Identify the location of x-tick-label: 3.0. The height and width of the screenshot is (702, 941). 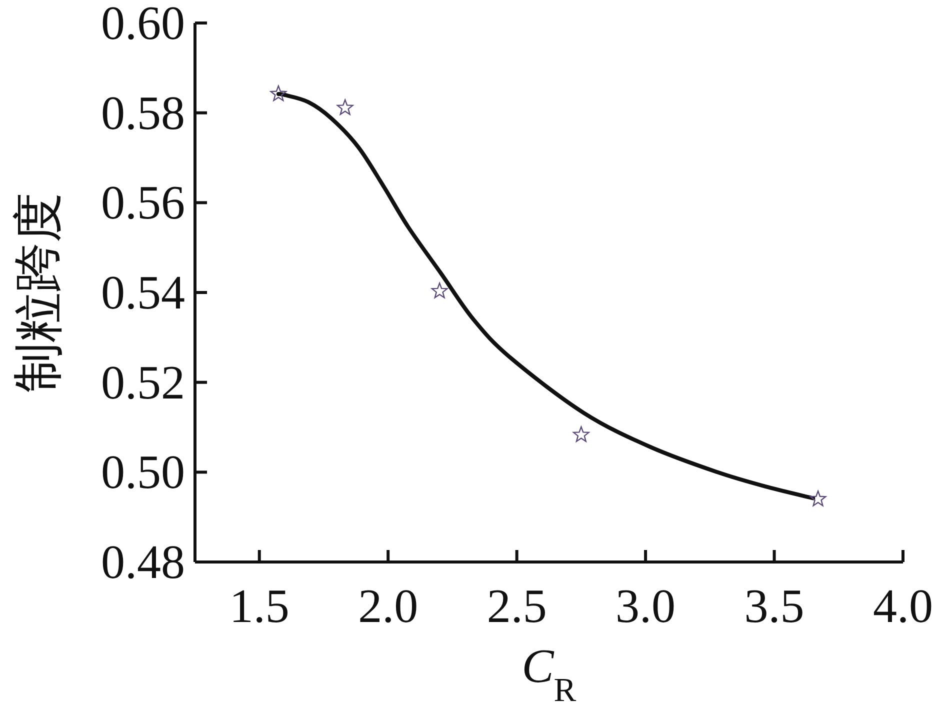
(646, 606).